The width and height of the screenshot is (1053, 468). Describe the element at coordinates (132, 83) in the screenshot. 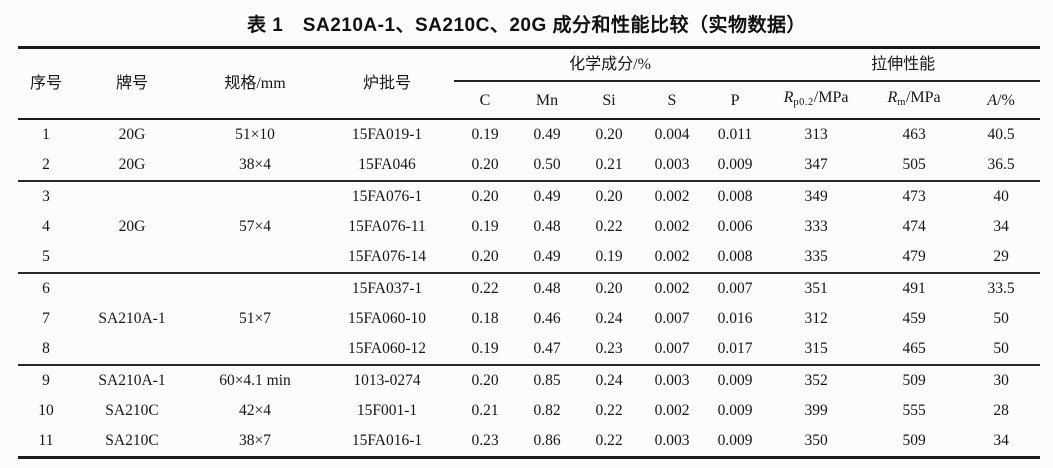

I see `col-header-grade: 牌号` at that location.